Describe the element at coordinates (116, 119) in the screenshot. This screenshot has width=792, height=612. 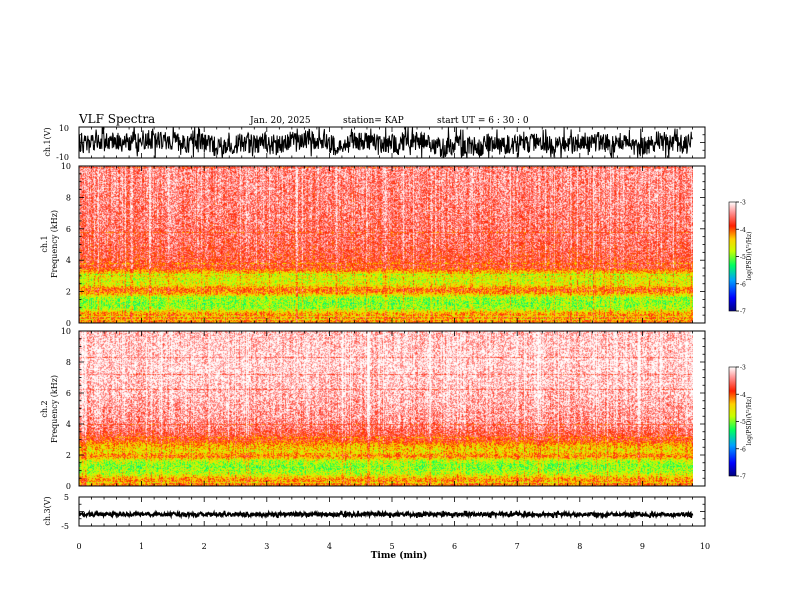
I see `figure-title: VLF Spectra` at that location.